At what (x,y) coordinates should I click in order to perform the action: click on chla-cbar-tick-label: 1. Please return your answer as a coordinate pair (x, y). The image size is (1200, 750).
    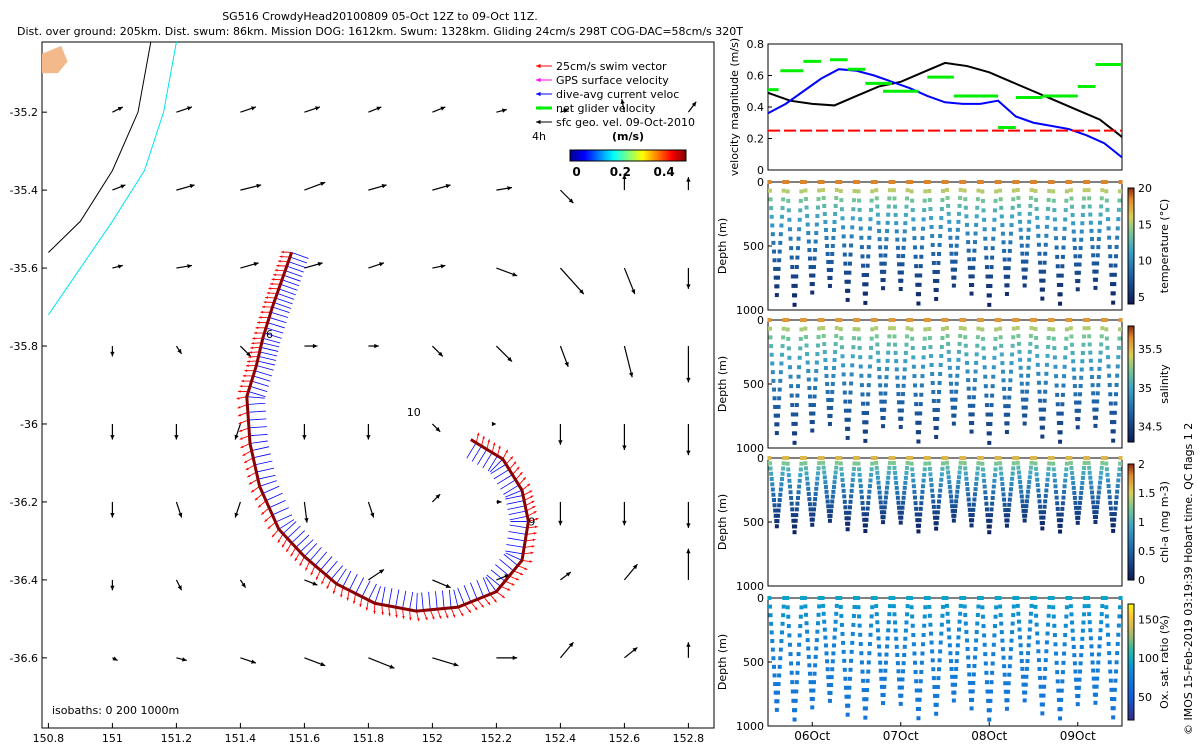
    Looking at the image, I should click on (1141, 522).